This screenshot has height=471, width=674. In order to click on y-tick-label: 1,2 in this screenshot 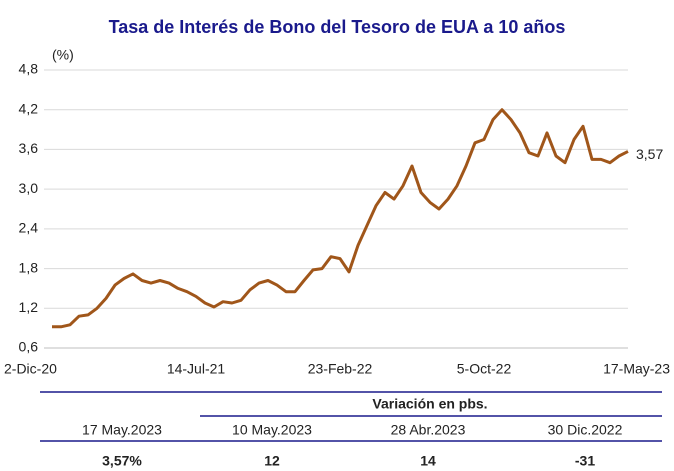, I will do `click(29, 307)`.